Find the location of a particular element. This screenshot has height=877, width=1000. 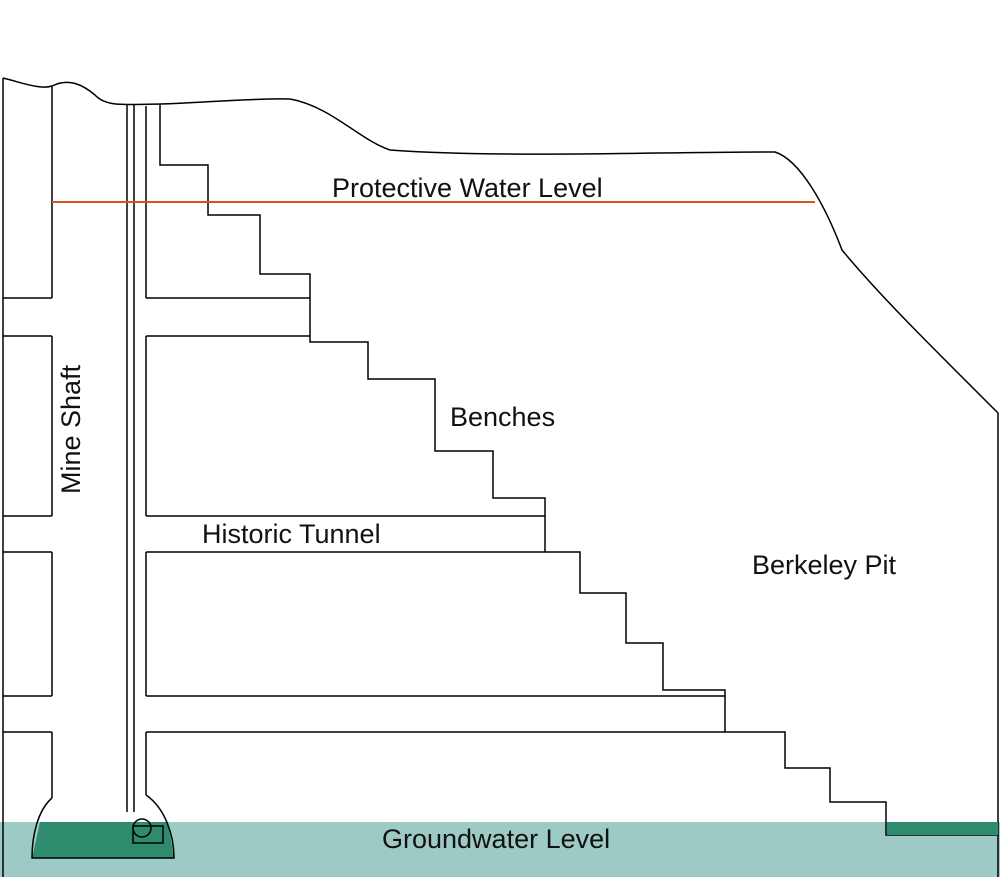

mine-shaft-label: Mine Shaft is located at coordinates (71, 429).